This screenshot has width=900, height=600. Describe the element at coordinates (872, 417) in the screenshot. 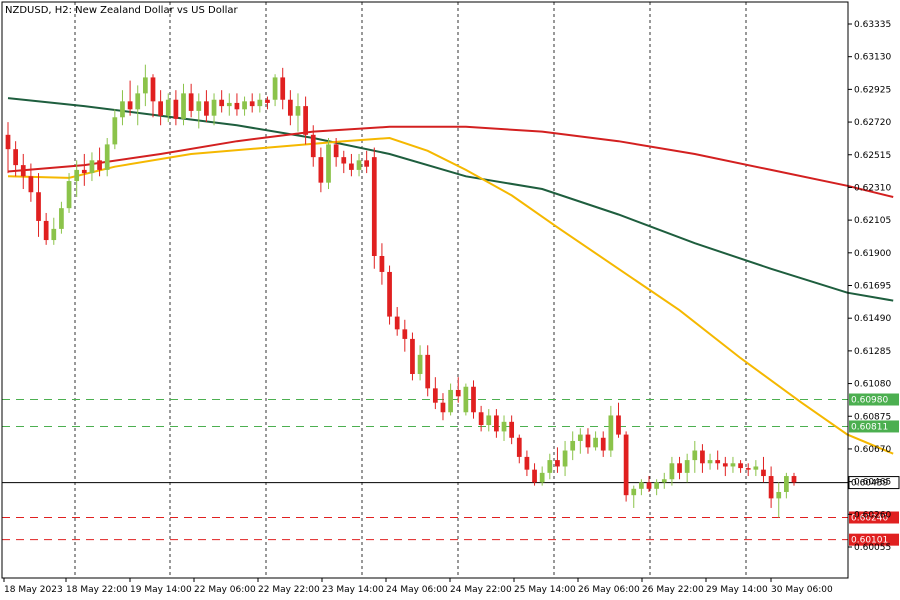

I see `y-tick-label: 0.60875` at that location.